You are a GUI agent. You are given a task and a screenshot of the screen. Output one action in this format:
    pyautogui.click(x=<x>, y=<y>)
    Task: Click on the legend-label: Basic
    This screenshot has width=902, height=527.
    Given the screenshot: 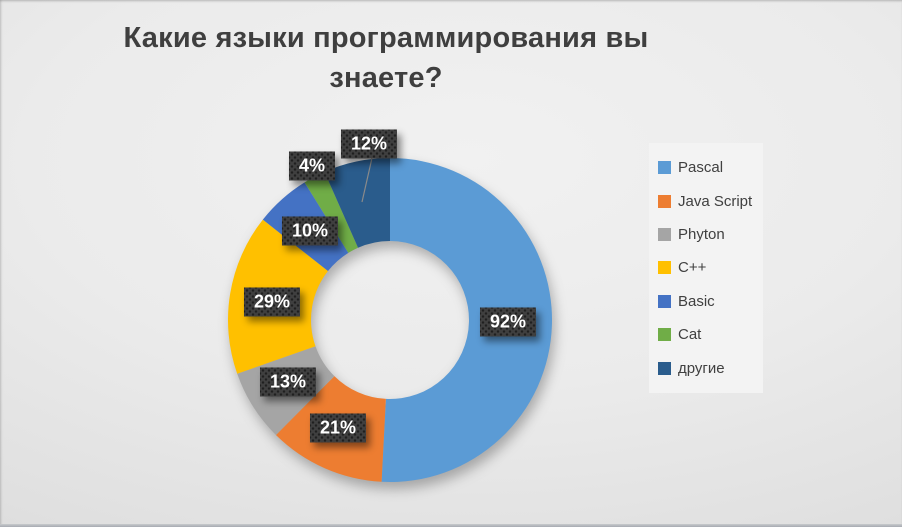 What is the action you would take?
    pyautogui.click(x=696, y=301)
    